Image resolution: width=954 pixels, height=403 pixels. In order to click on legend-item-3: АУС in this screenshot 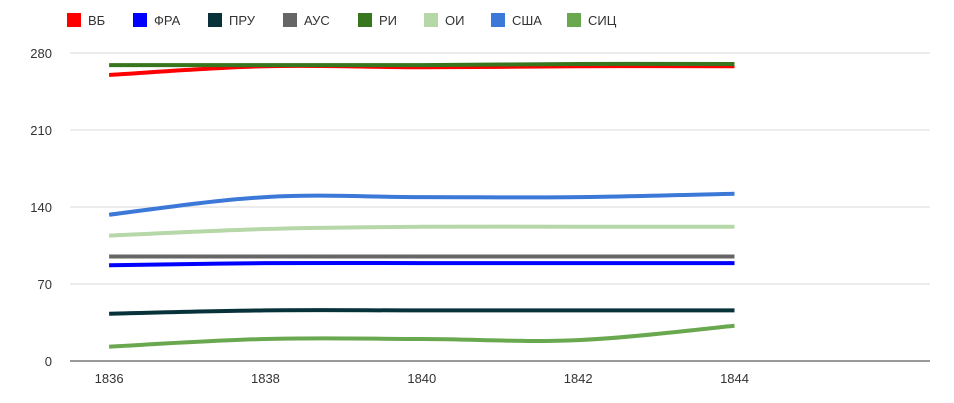, I will do `click(306, 20)`.